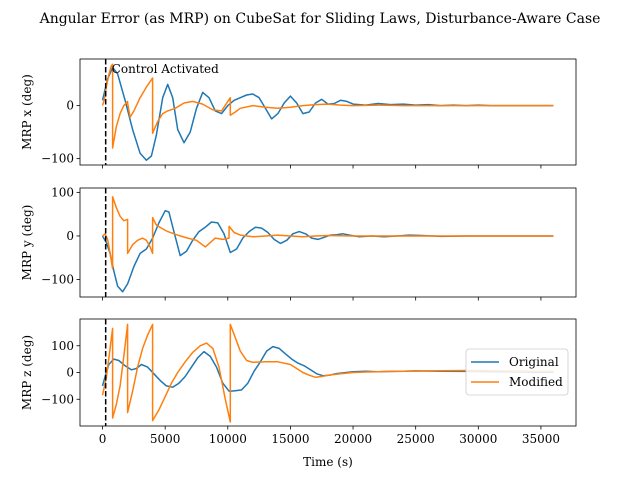  I want to click on legend-label-original: Original, so click(534, 362).